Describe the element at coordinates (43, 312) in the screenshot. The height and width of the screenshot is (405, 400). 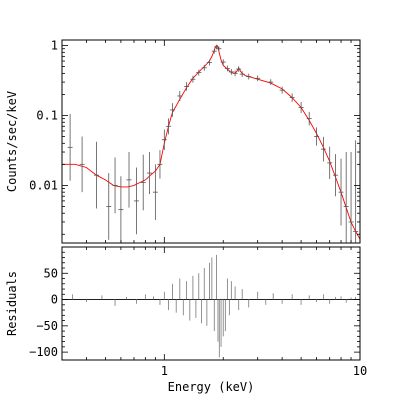
I see `residuals-ytick-labels: −100 −50 0 50` at that location.